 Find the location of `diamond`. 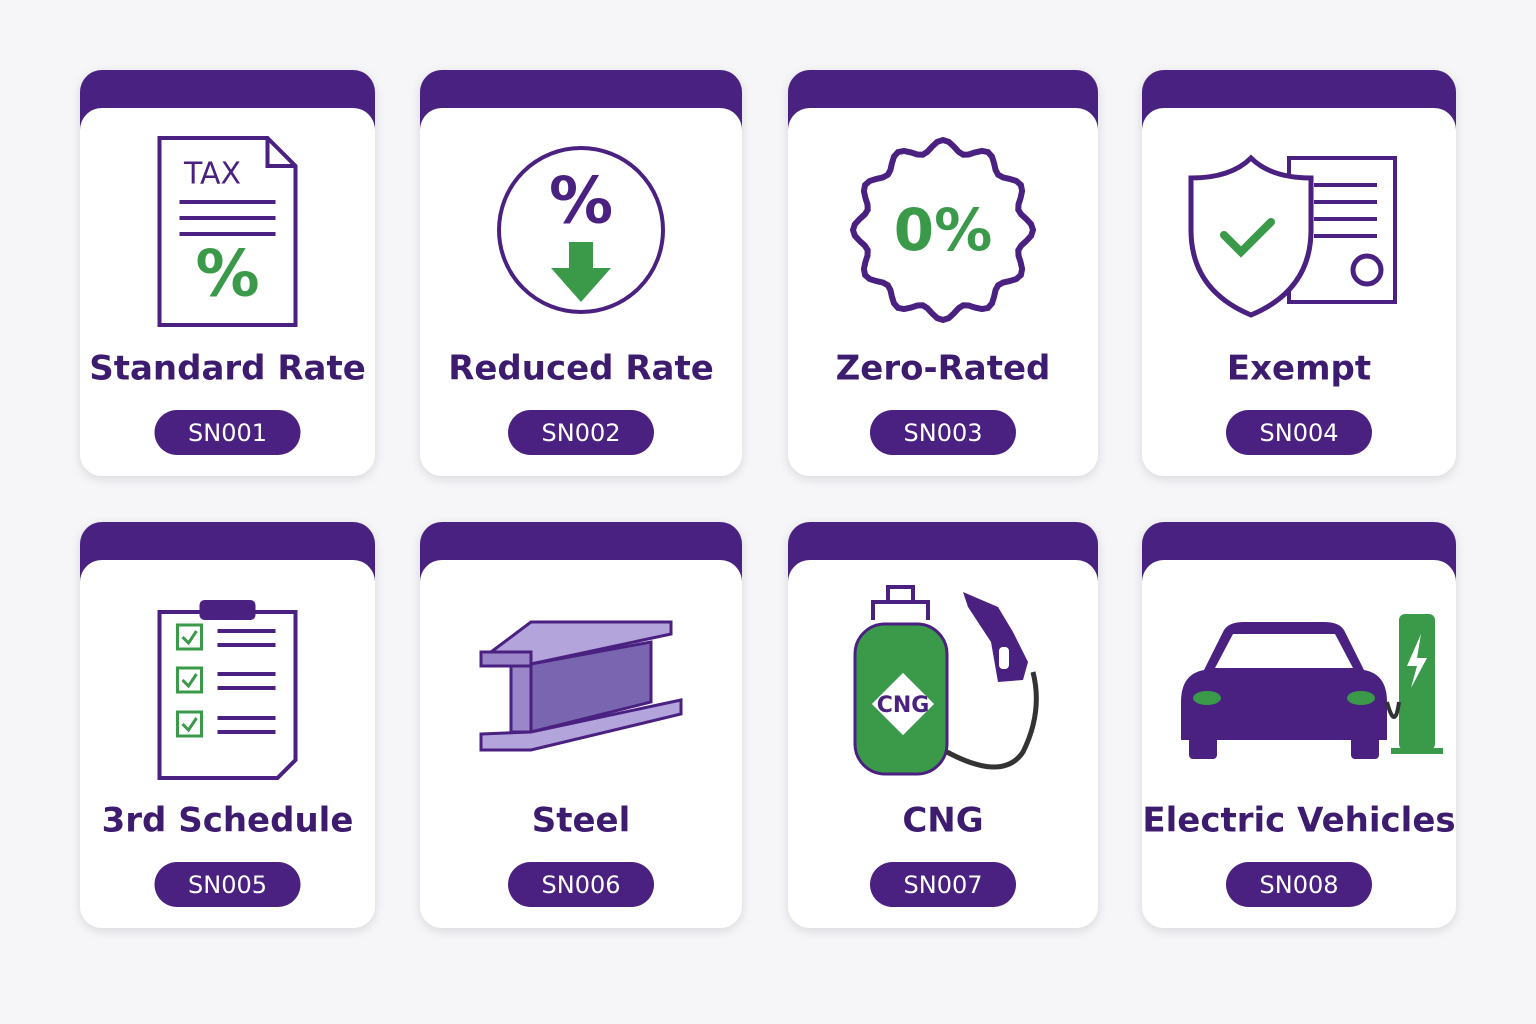

diamond is located at coordinates (903, 704).